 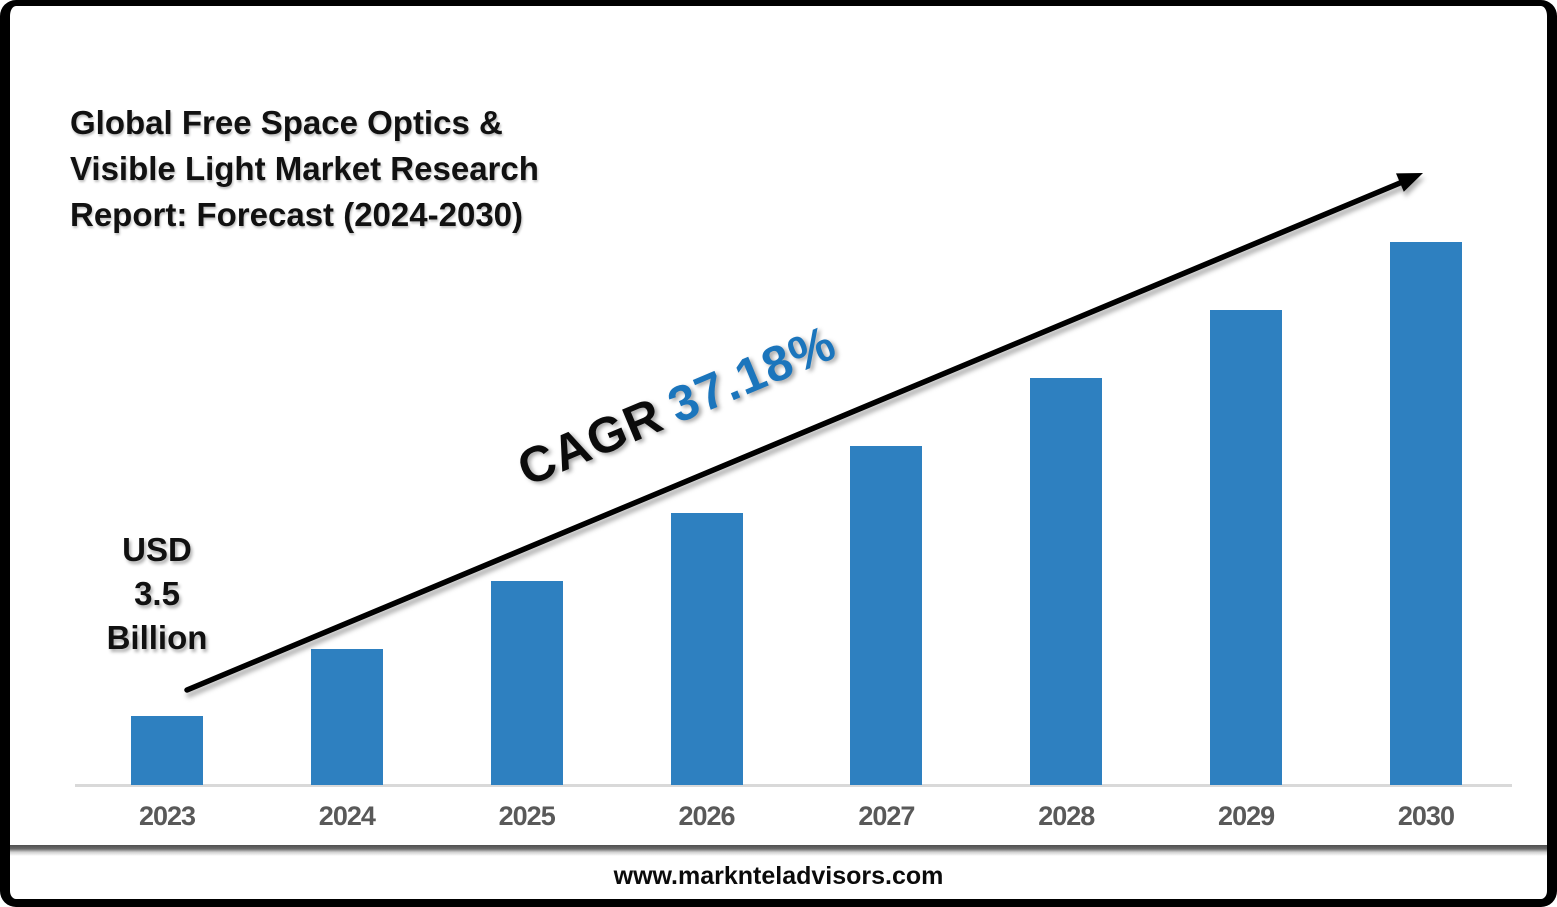 I want to click on x-tick-2030: 2030, so click(x=1426, y=816).